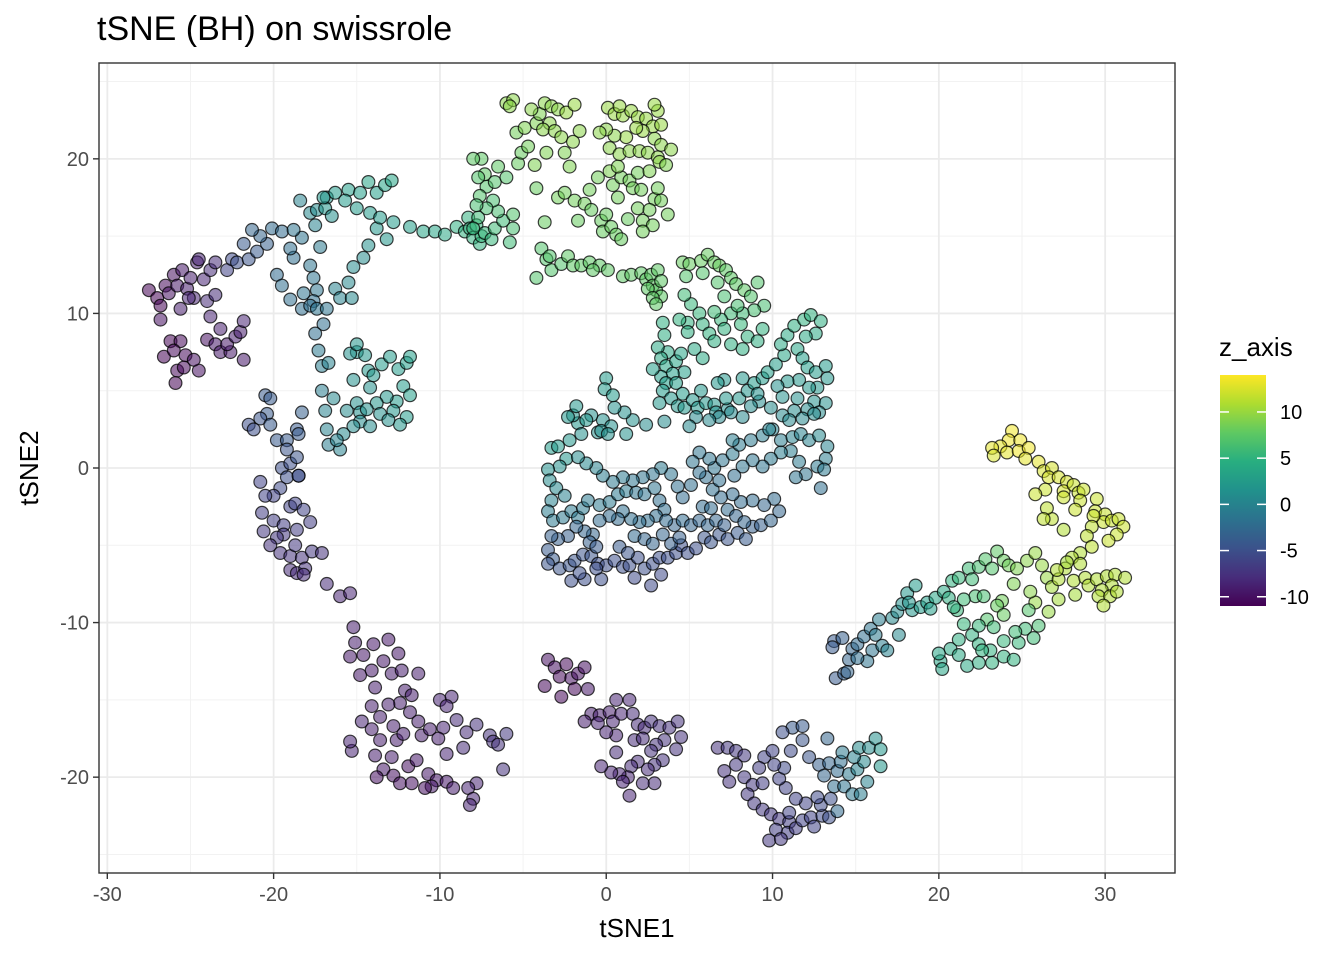  What do you see at coordinates (1264, 470) in the screenshot?
I see `color-legend: z_axis 10 5 0 -5 -10` at bounding box center [1264, 470].